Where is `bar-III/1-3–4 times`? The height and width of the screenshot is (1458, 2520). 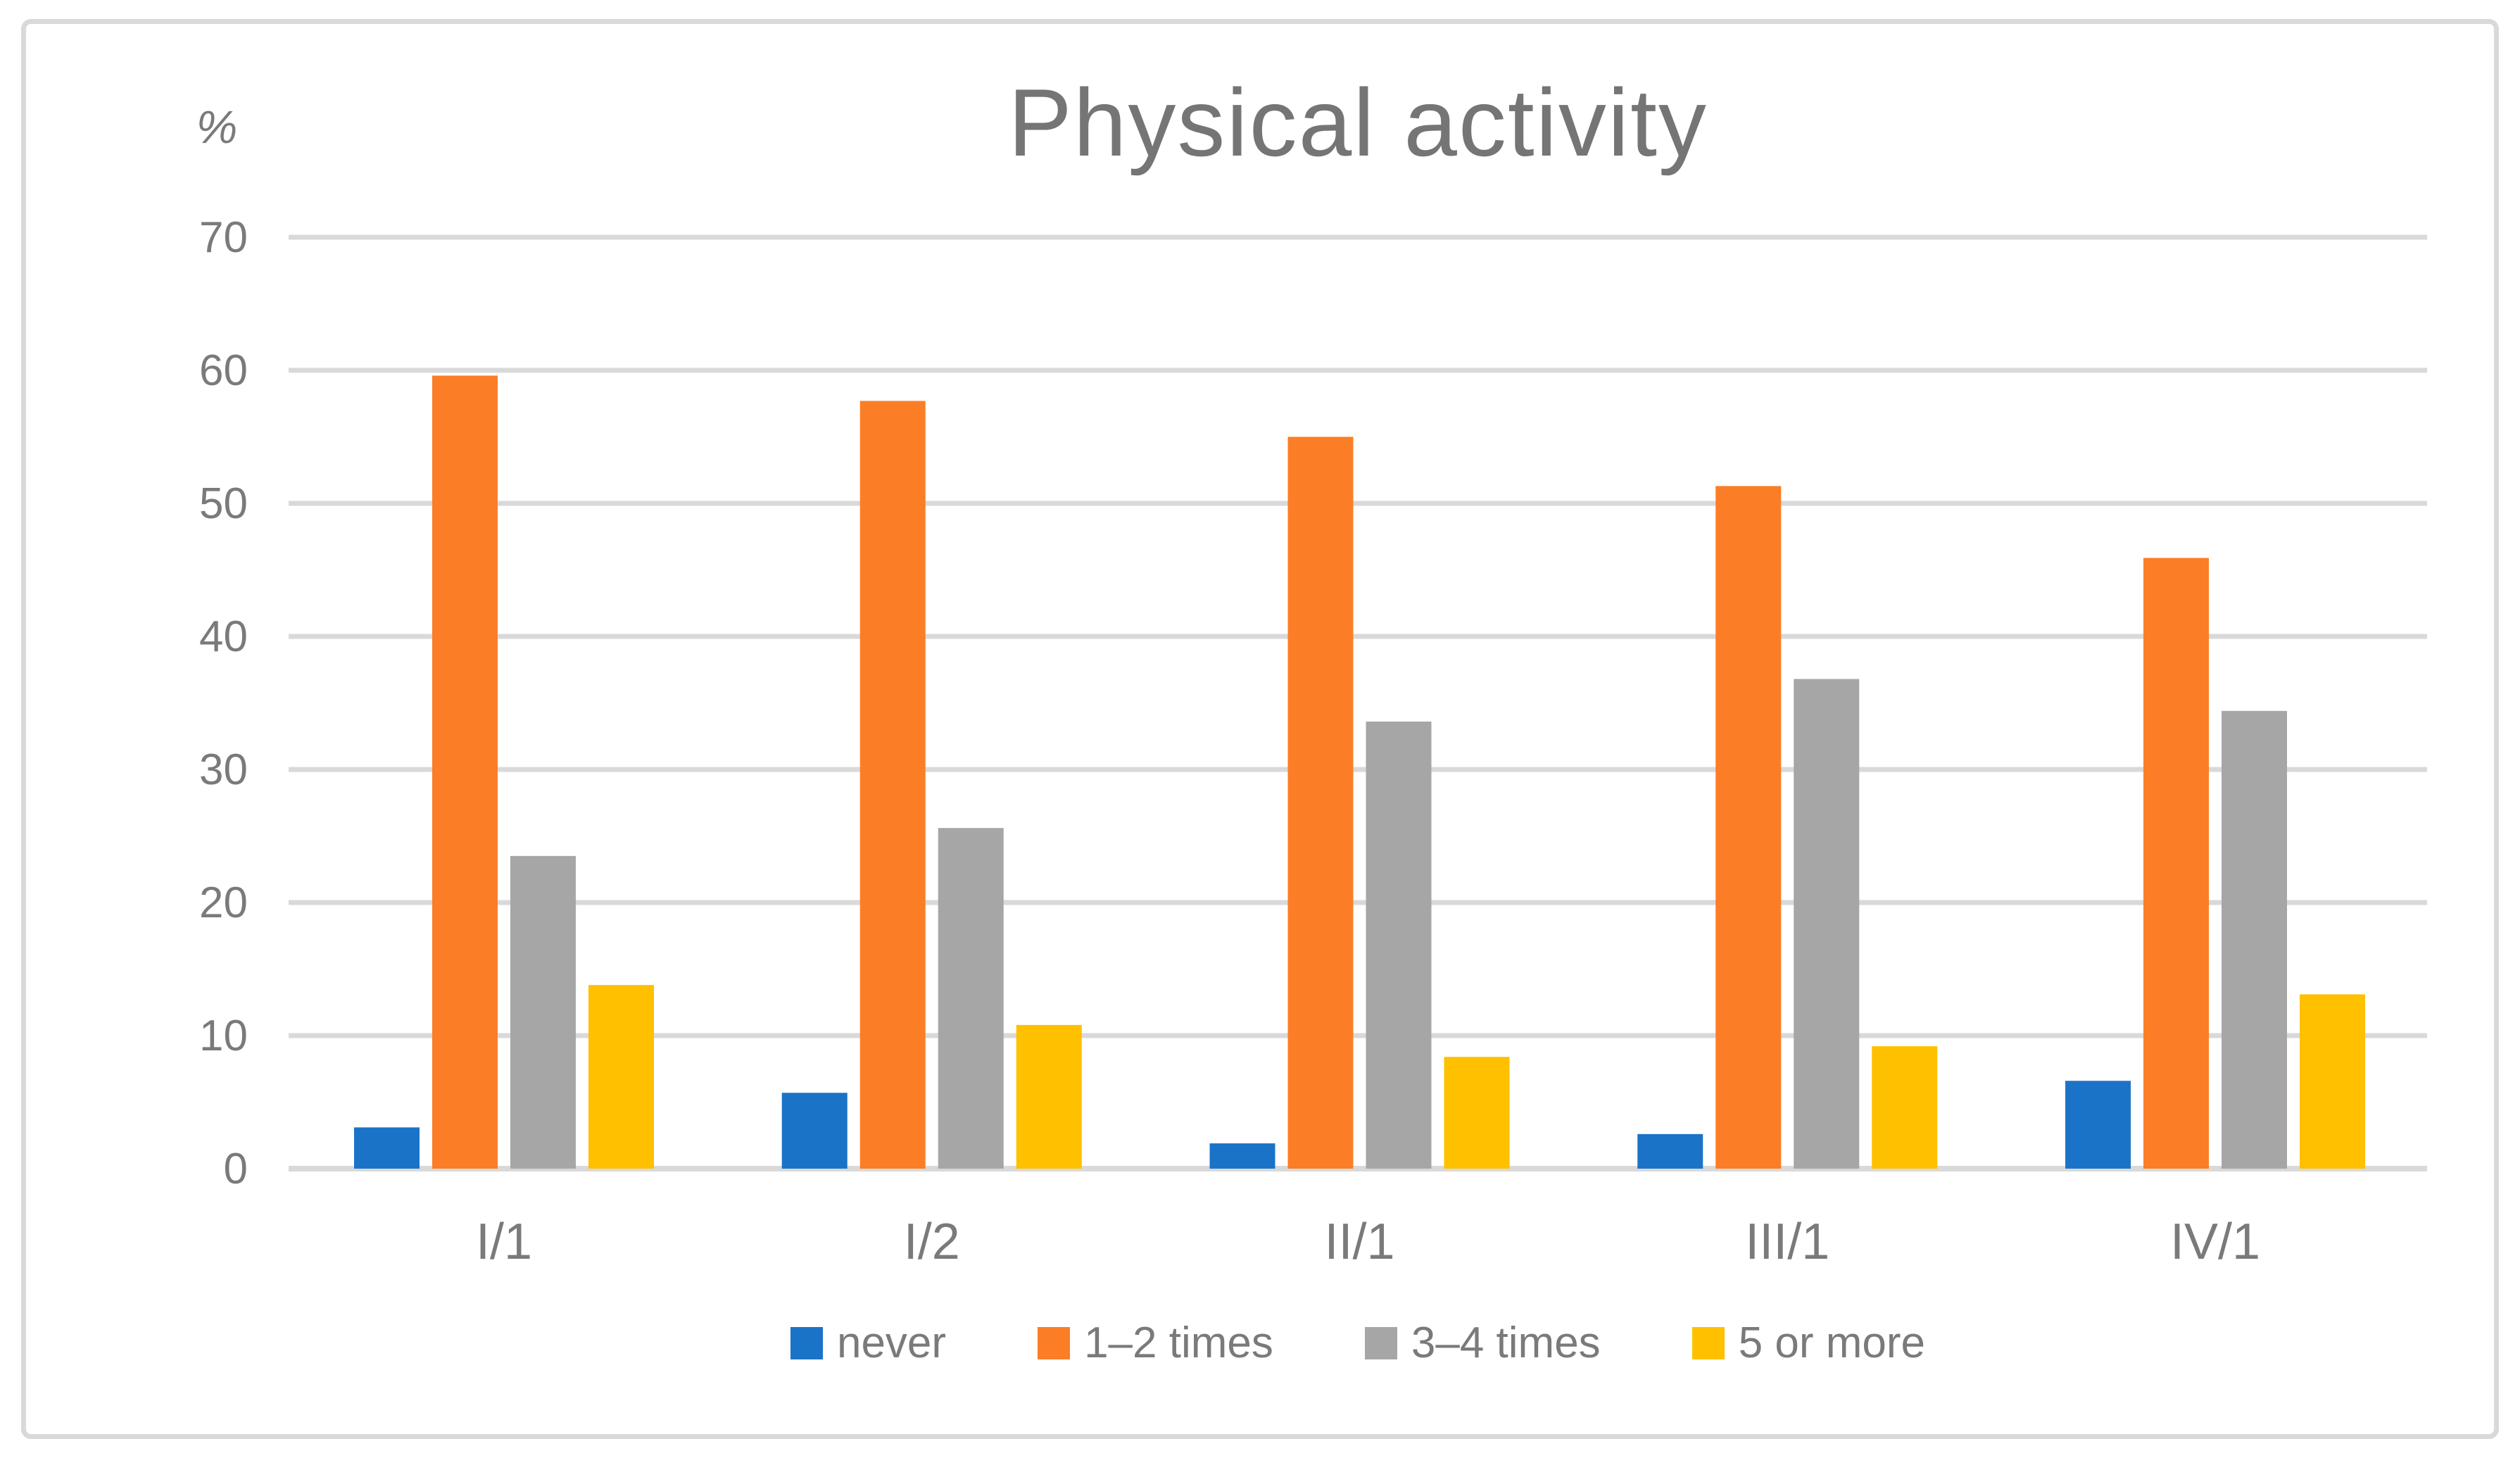
bar-III/1-3–4 times is located at coordinates (1827, 924).